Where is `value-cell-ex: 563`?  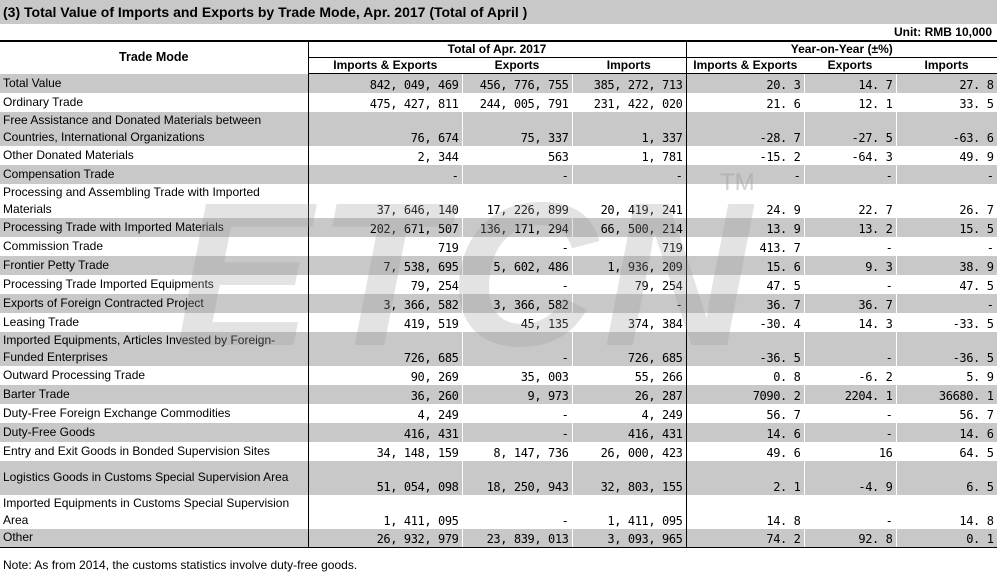 value-cell-ex: 563 is located at coordinates (517, 155).